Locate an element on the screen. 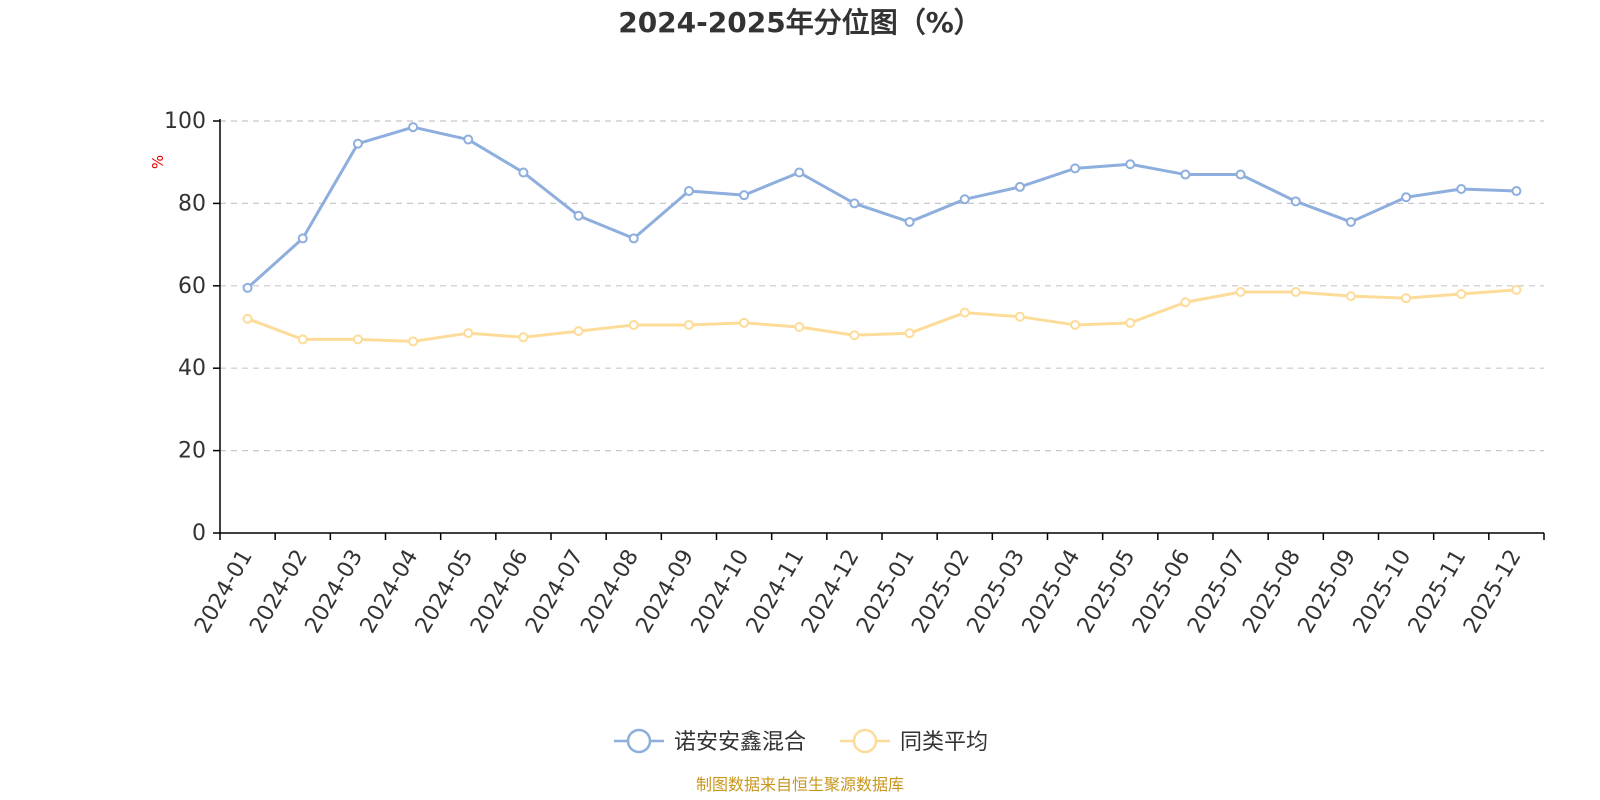 The image size is (1600, 800). legend-item-0: 诺安安鑫混合 is located at coordinates (710, 741).